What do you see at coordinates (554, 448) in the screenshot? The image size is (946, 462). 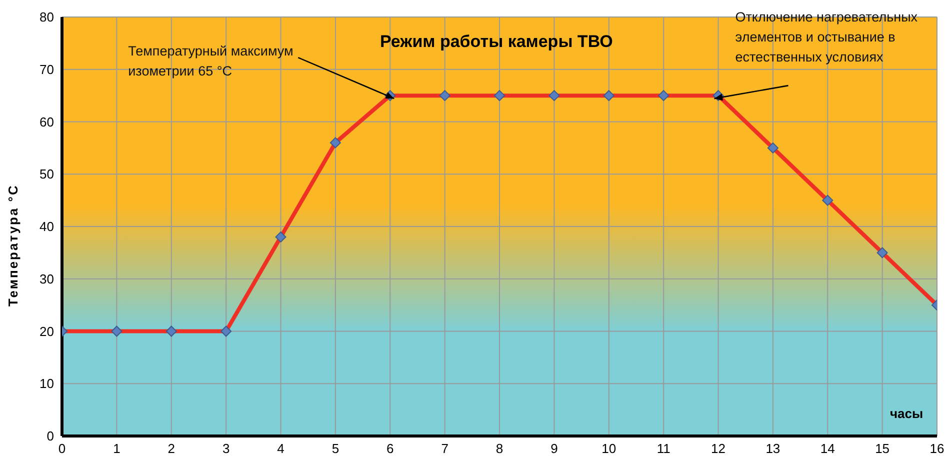 I see `x-tick-label: 9` at bounding box center [554, 448].